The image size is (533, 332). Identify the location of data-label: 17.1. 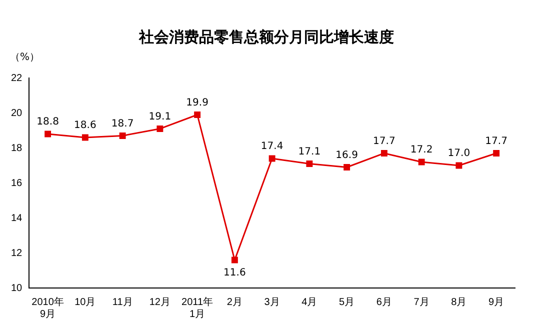
(309, 152).